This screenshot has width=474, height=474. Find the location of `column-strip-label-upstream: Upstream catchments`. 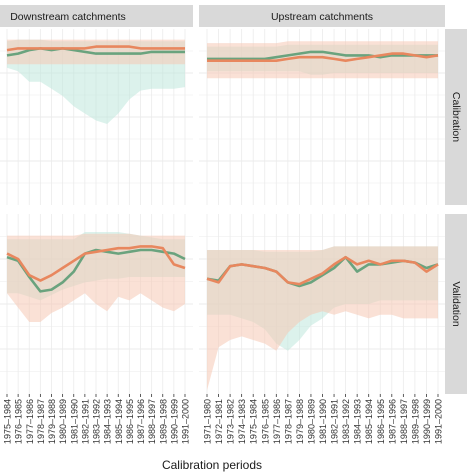

column-strip-label-upstream: Upstream catchments is located at coordinates (322, 17).